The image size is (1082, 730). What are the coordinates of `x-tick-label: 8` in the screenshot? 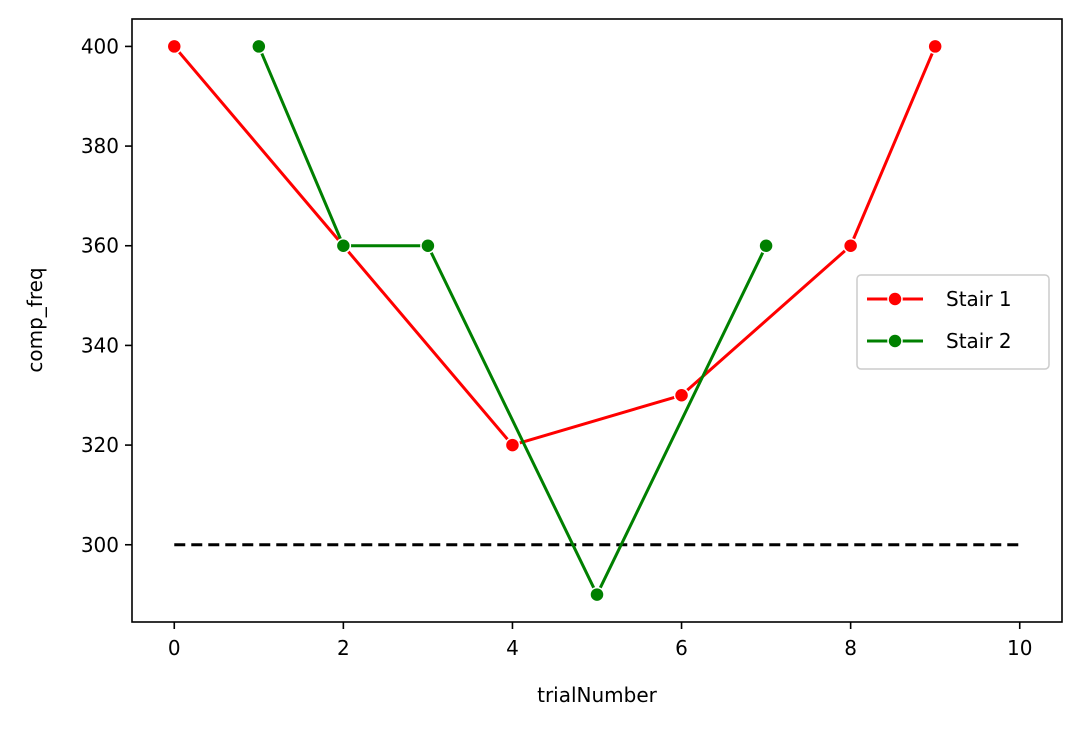 It's located at (850, 648).